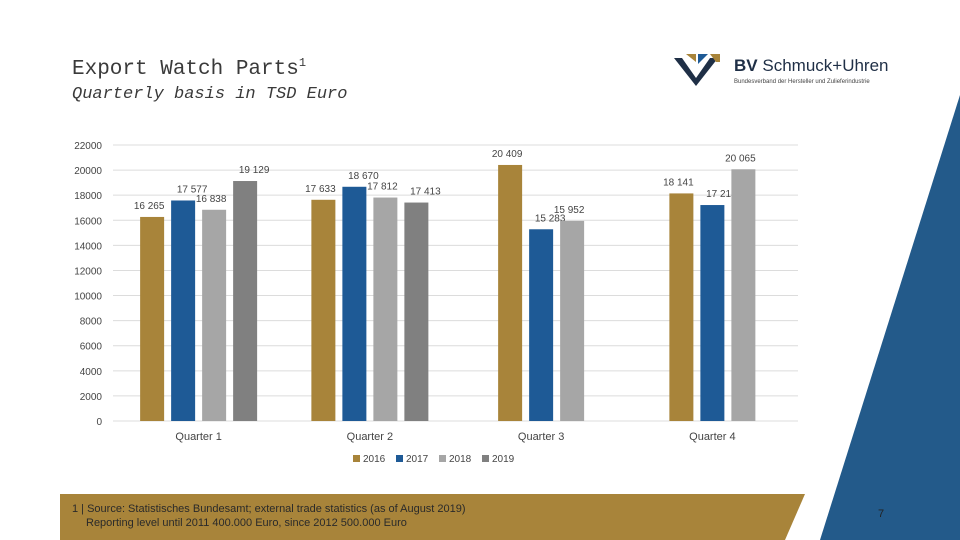 The height and width of the screenshot is (540, 960). I want to click on logo-chevron-icon, so click(697, 70).